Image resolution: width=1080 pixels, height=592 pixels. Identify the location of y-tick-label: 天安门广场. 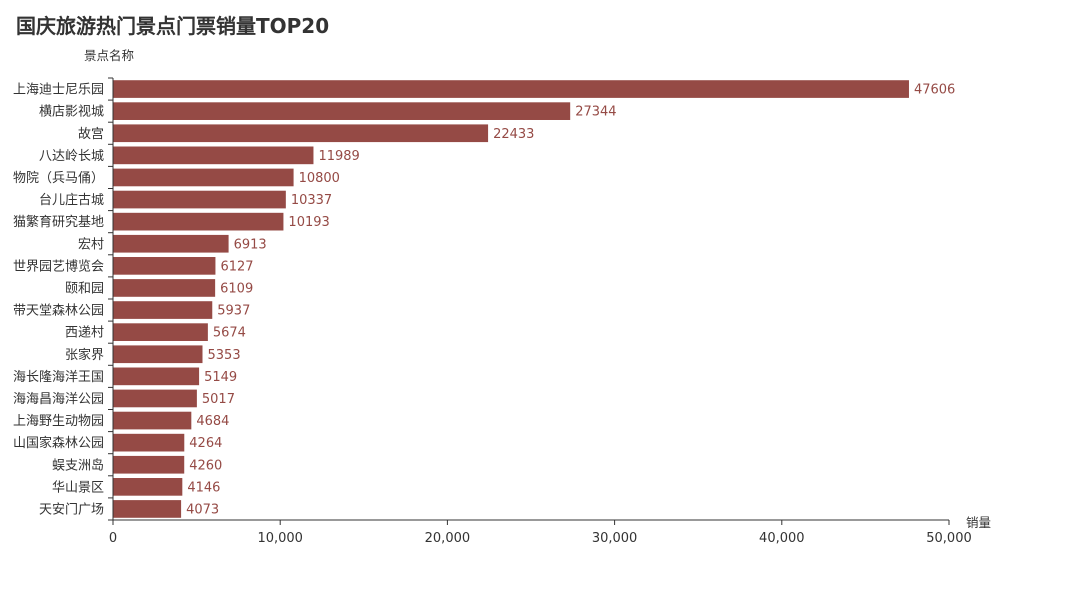
(71, 509).